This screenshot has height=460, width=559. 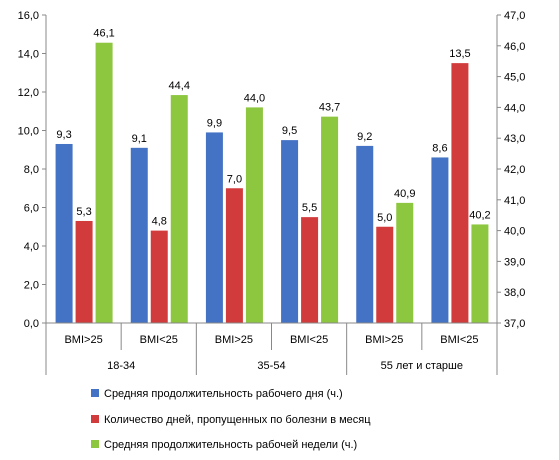 I want to click on tick-label-right: 46,0, so click(x=514, y=47).